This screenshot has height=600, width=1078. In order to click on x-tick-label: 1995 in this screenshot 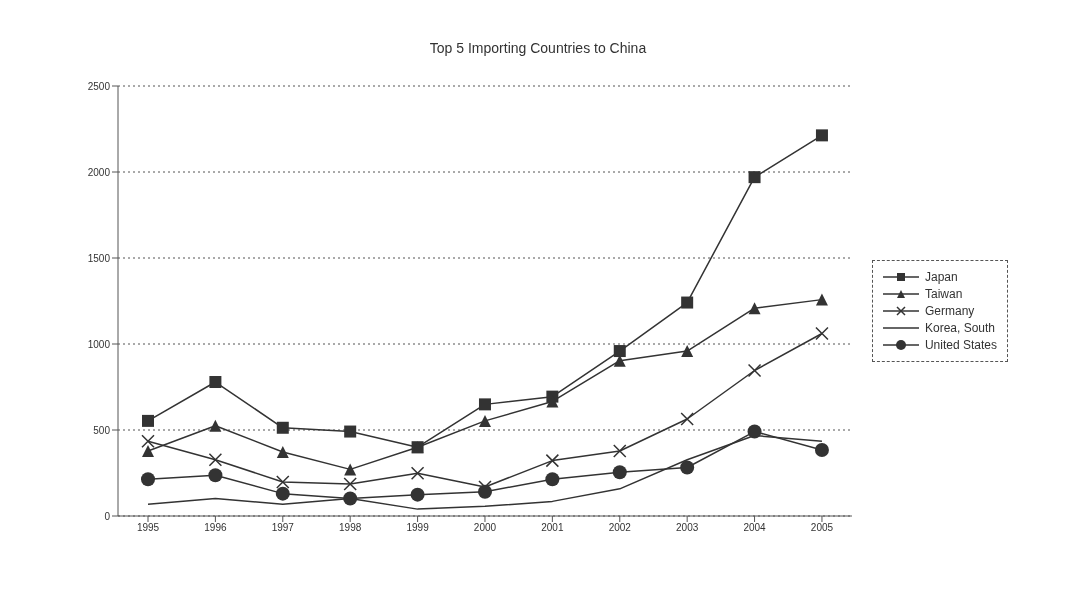, I will do `click(148, 528)`.